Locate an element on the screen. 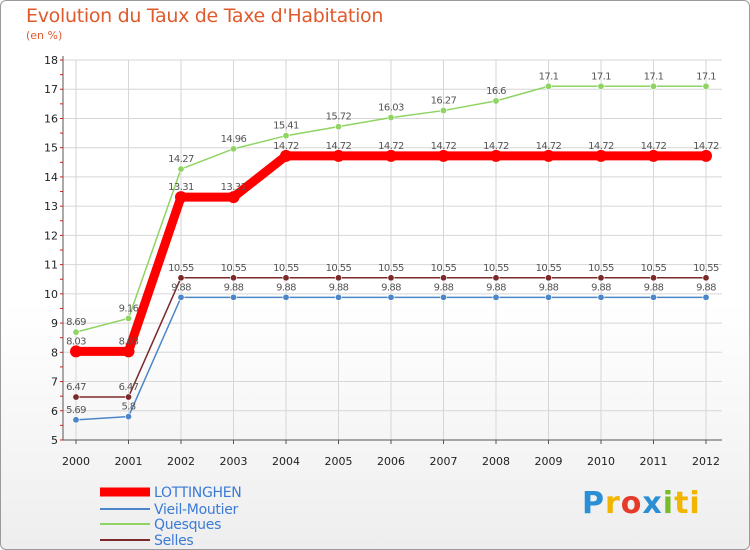  y-tick-label: 16 is located at coordinates (51, 118).